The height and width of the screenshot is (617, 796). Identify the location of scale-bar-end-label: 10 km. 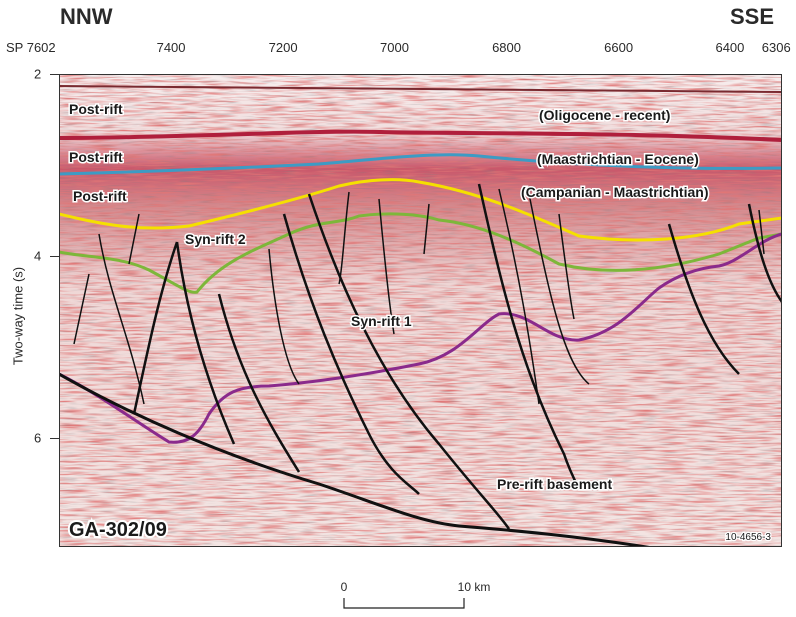
(474, 587).